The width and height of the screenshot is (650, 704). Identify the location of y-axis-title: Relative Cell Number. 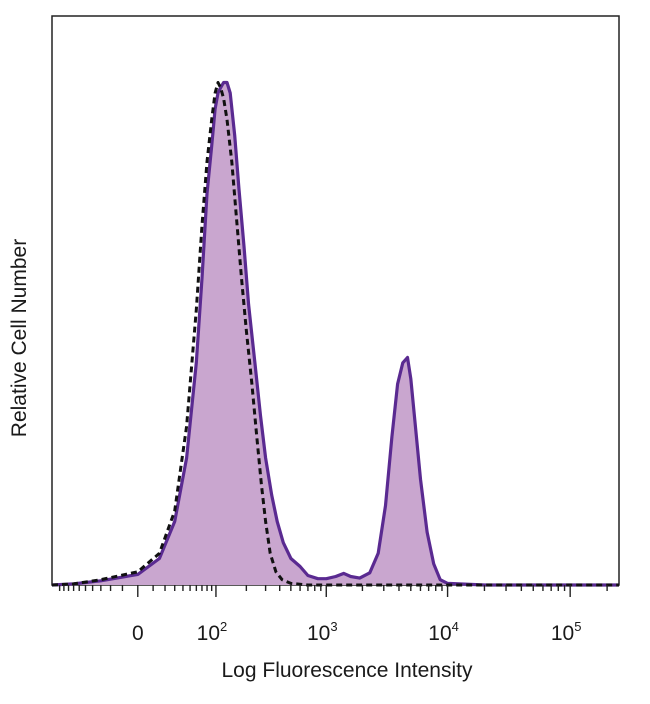
(19, 338).